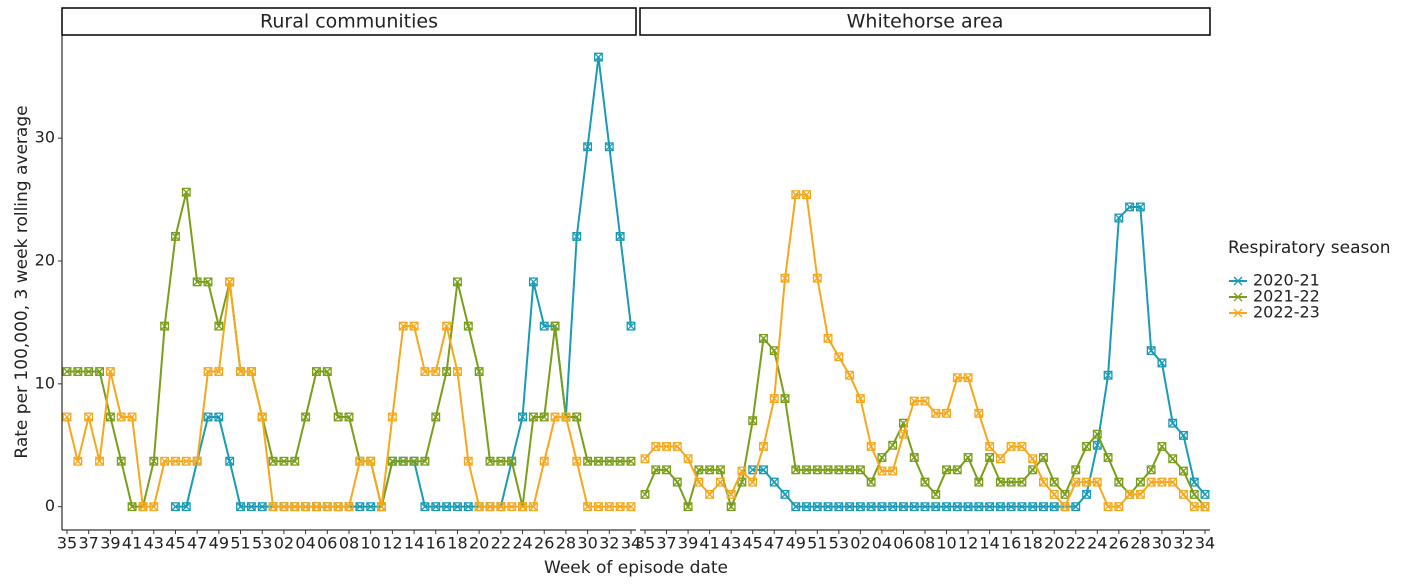 The height and width of the screenshot is (584, 1413). What do you see at coordinates (1140, 543) in the screenshot?
I see `x-tick-label: 28` at bounding box center [1140, 543].